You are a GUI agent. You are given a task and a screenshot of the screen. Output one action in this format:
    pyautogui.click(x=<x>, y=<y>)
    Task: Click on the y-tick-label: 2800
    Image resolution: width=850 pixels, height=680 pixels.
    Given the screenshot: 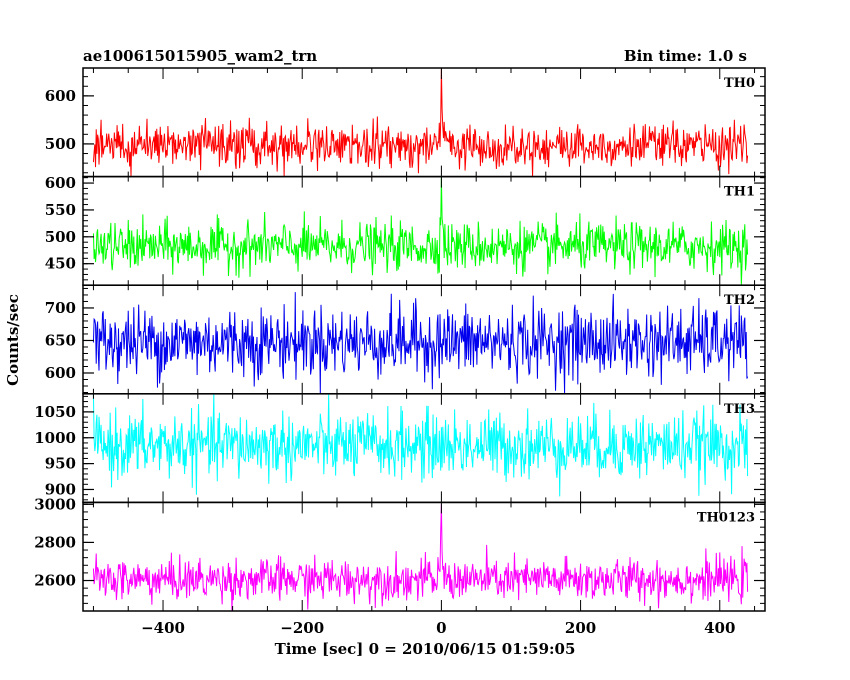 What is the action you would take?
    pyautogui.click(x=55, y=542)
    